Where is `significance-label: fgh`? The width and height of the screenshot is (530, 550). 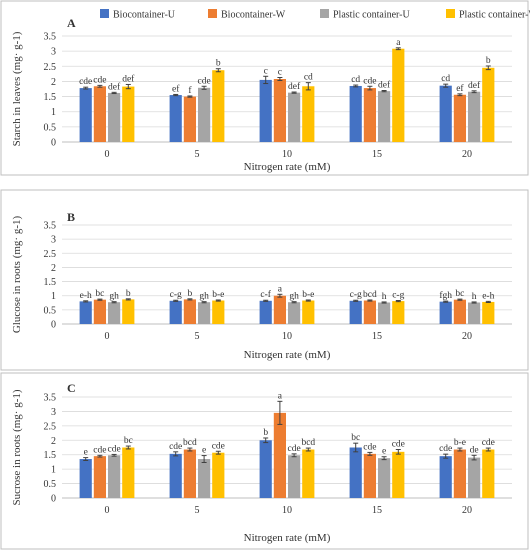
significance-label: fgh is located at coordinates (445, 295).